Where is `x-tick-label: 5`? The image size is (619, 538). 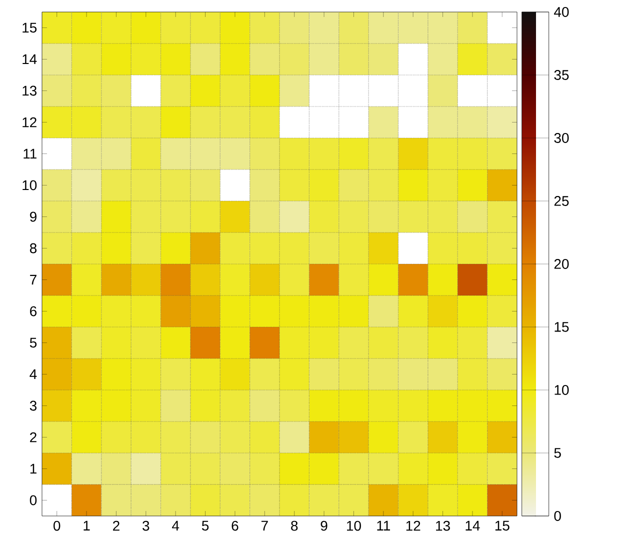 x-tick-label: 5 is located at coordinates (205, 525).